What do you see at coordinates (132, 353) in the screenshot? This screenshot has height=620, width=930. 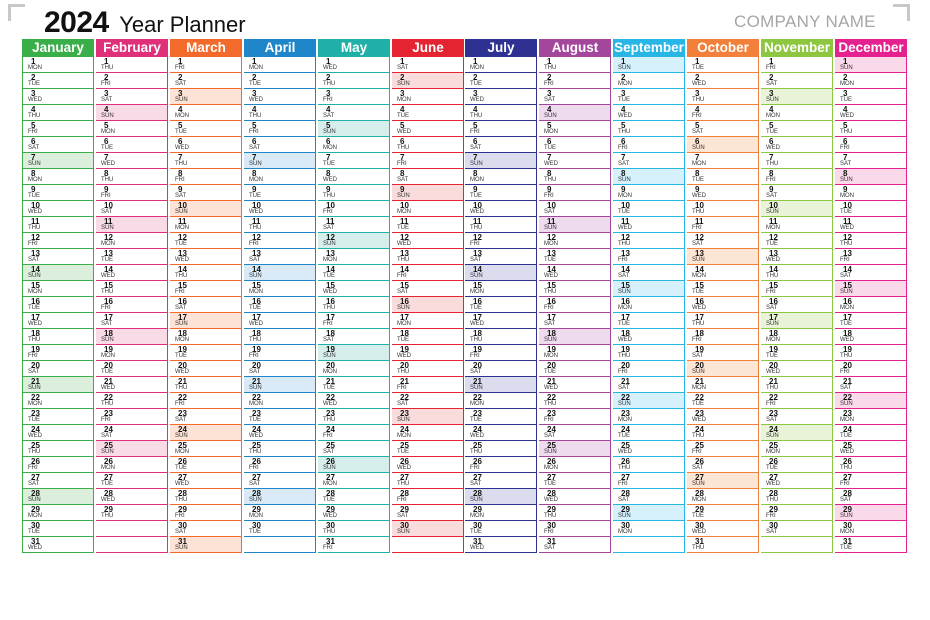 I see `day-cell: 19 MON` at bounding box center [132, 353].